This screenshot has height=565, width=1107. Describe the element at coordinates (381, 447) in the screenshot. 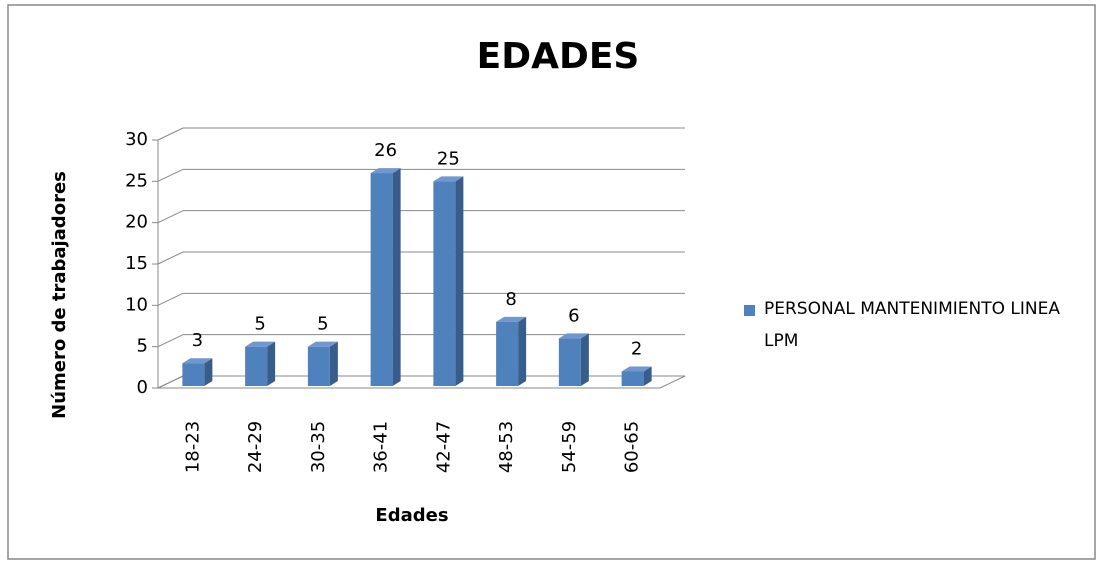

I see `x-tick-label: 36-41` at that location.